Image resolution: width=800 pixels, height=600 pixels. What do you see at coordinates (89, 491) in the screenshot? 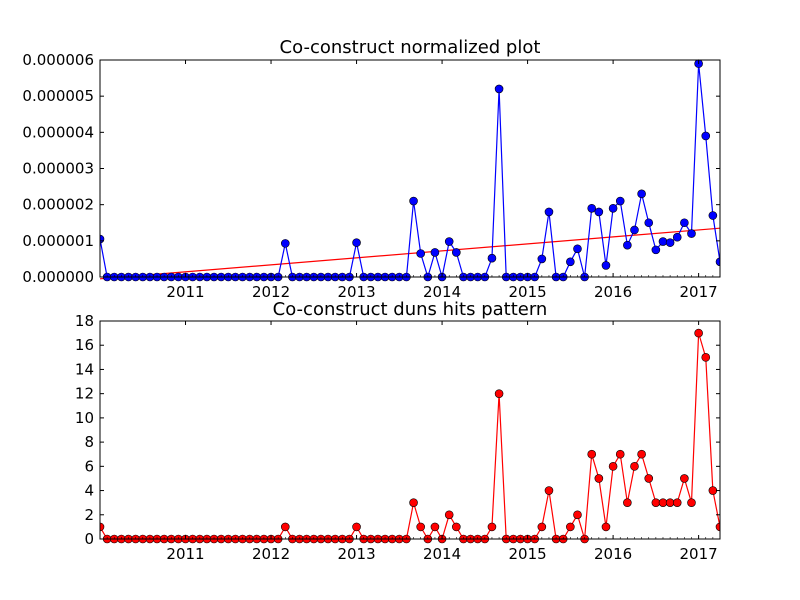
I see `duns-hits-y-tick-label: 4` at bounding box center [89, 491].